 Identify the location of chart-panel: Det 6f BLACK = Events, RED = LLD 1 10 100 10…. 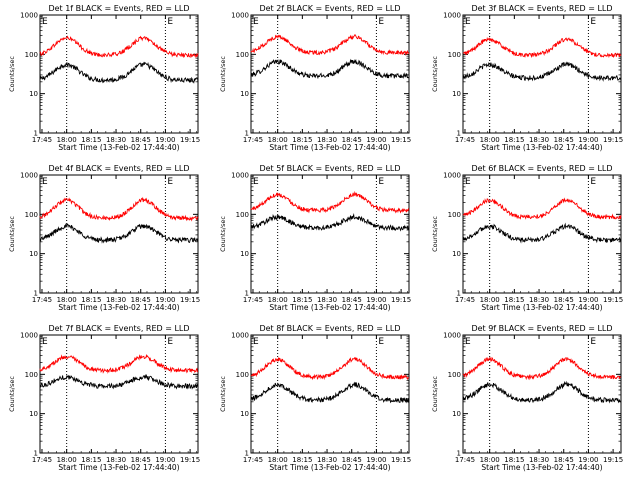
(527, 238).